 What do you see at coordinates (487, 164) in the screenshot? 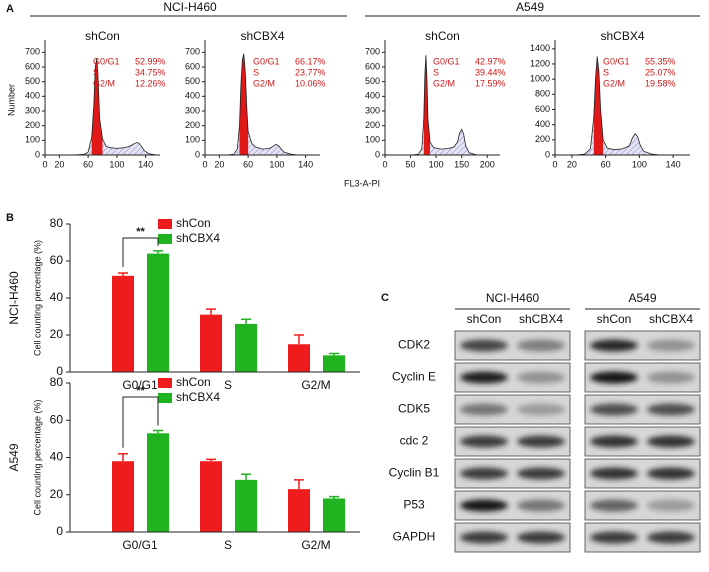
I see `x-tick-label: 200` at bounding box center [487, 164].